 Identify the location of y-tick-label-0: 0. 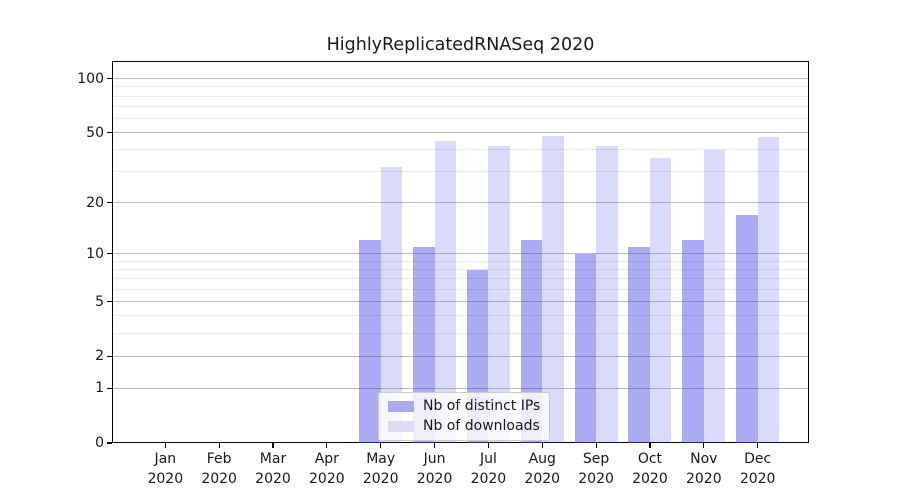
(99, 443).